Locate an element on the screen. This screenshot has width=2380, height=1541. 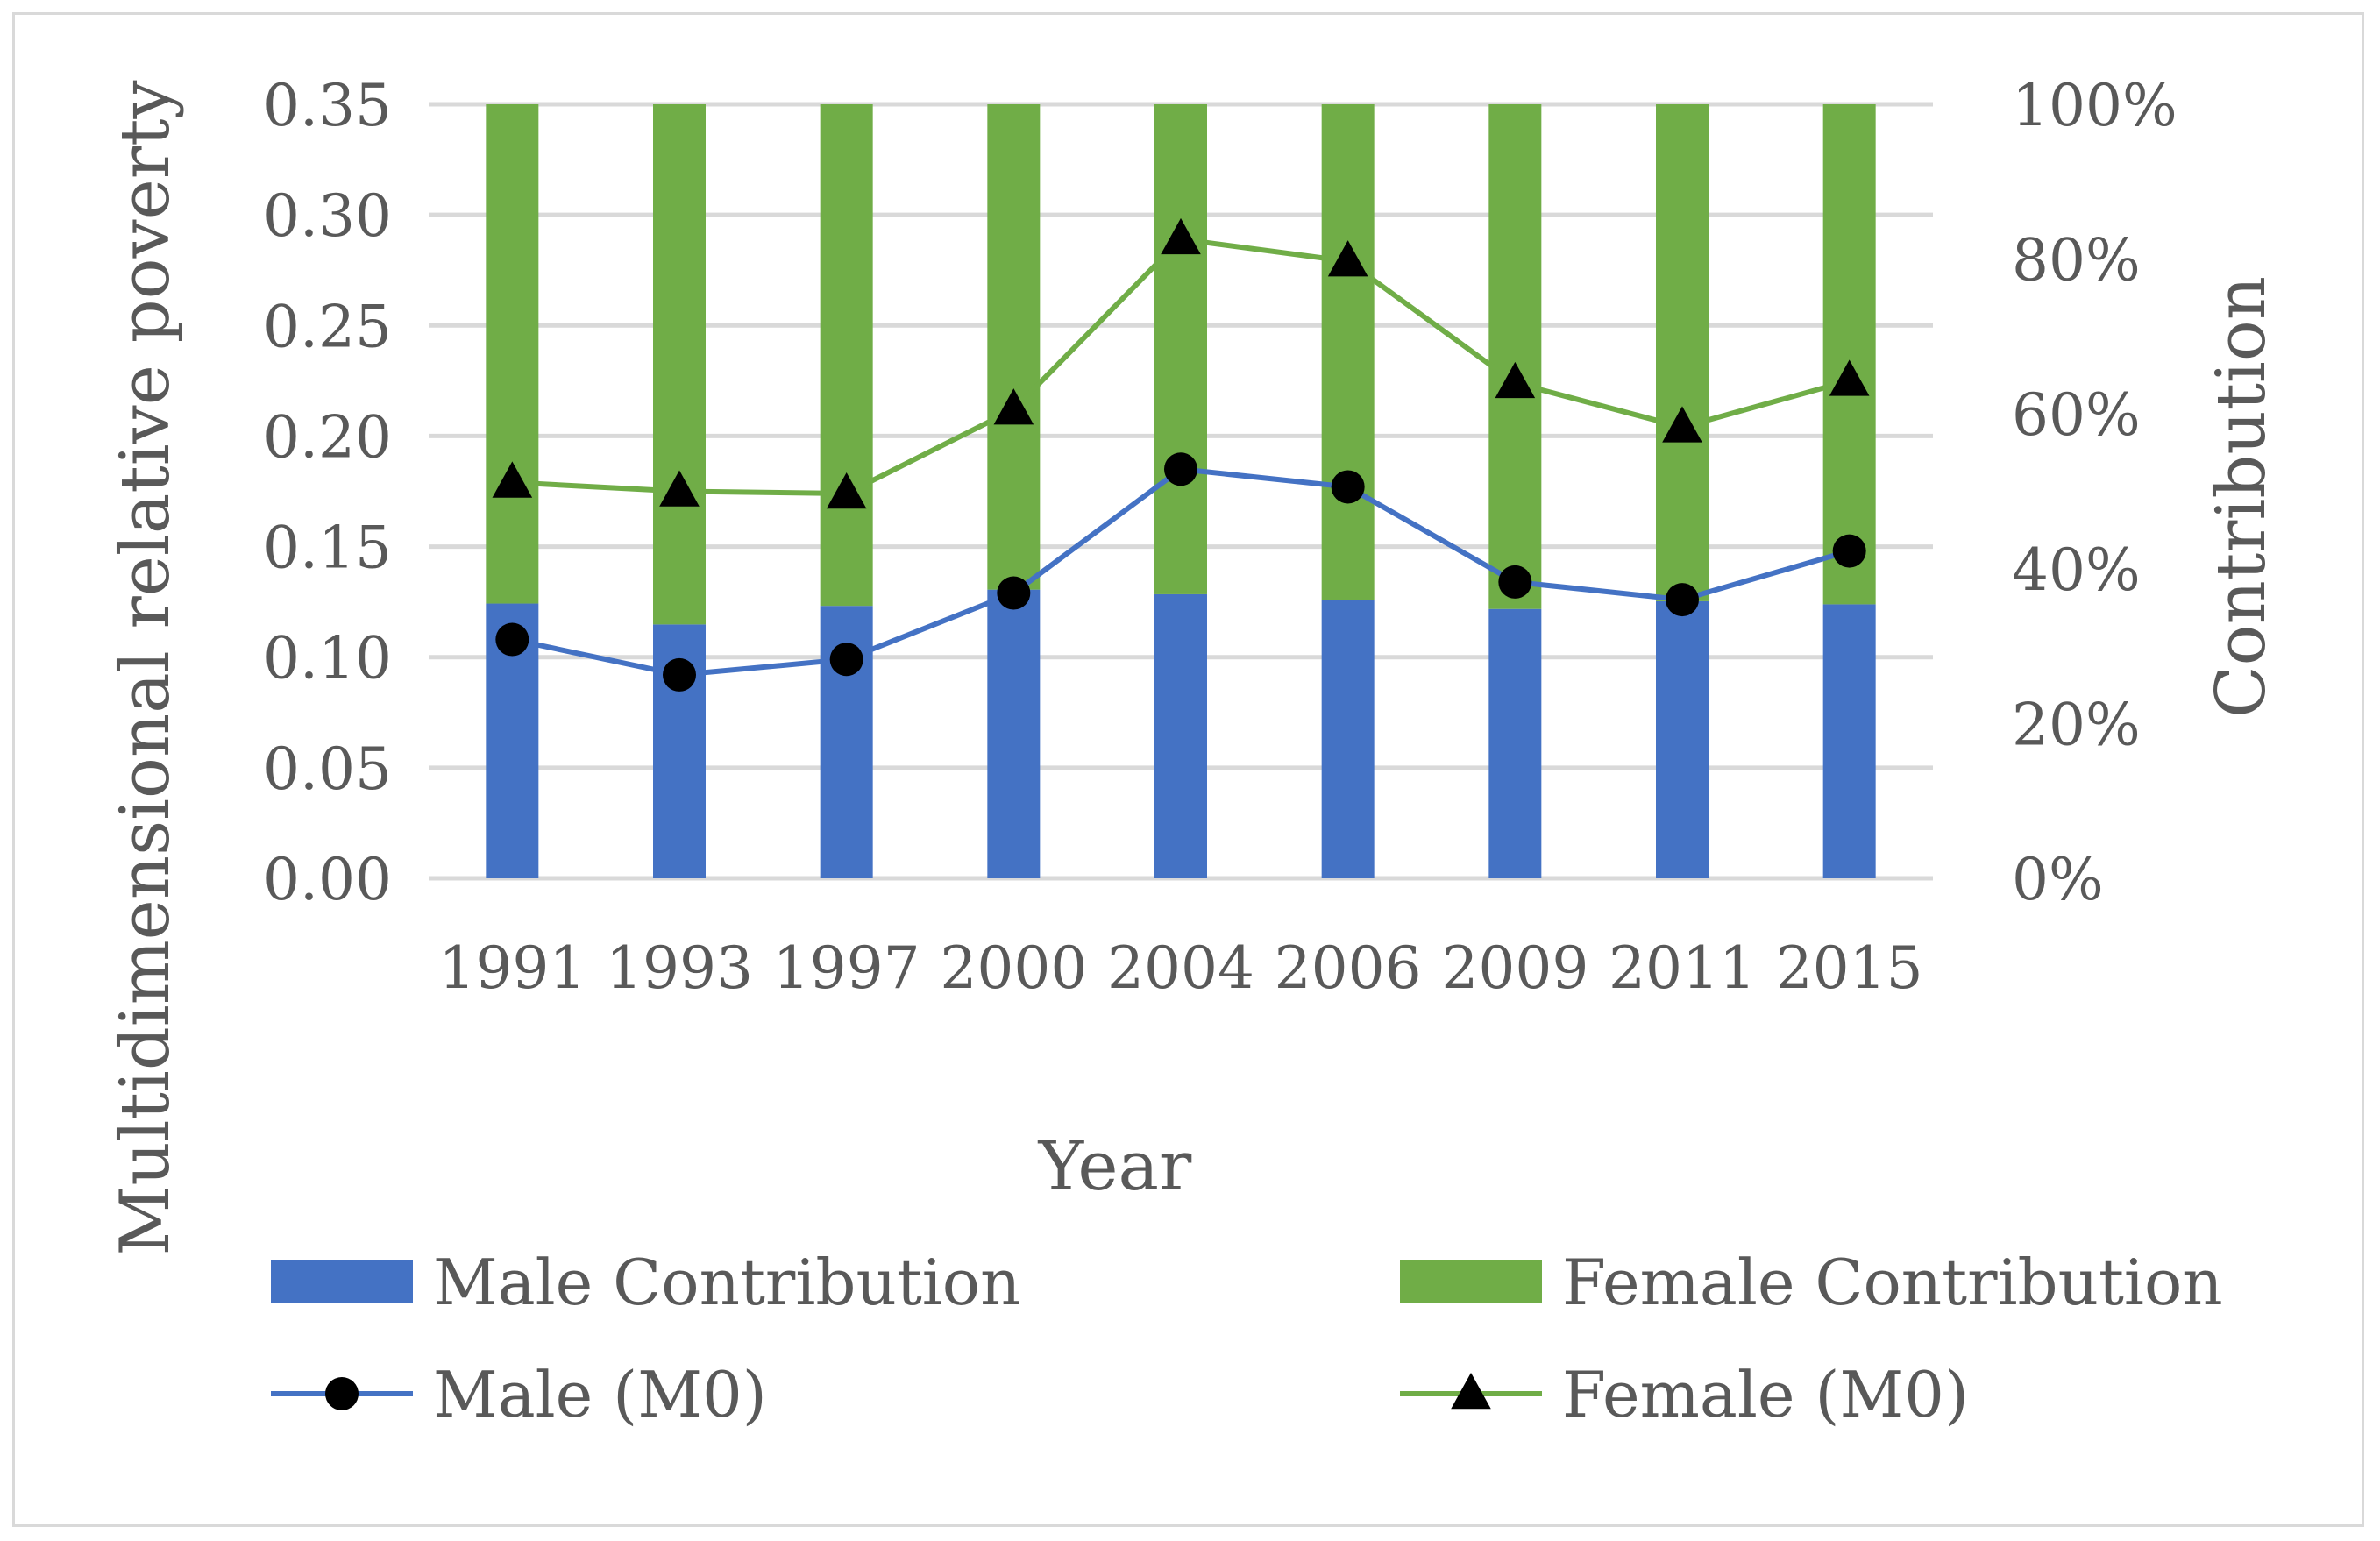
x-tick-label: 2004 is located at coordinates (1180, 968).